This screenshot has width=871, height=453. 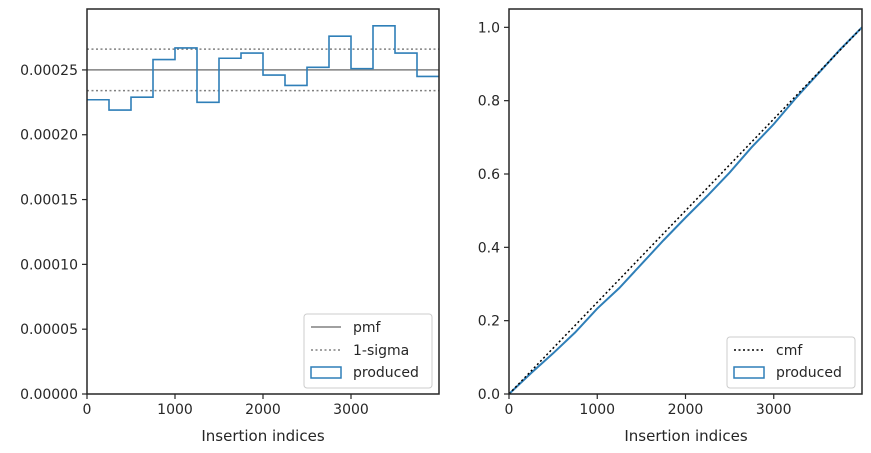 What do you see at coordinates (49, 136) in the screenshot?
I see `left-y-tick-label-4: 0.00020` at bounding box center [49, 136].